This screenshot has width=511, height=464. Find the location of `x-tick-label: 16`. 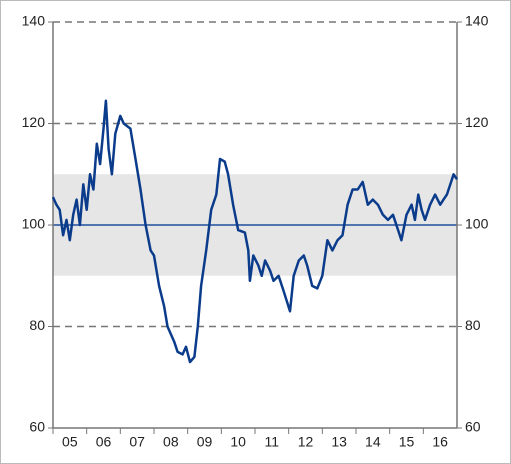

x-tick-label: 16 is located at coordinates (440, 442).